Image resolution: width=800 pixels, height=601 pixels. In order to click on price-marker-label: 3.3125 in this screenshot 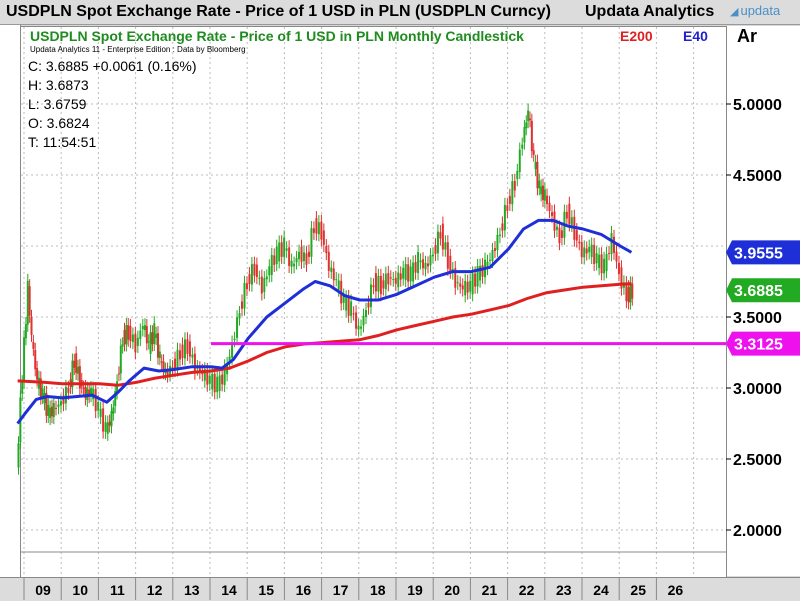, I will do `click(758, 345)`.